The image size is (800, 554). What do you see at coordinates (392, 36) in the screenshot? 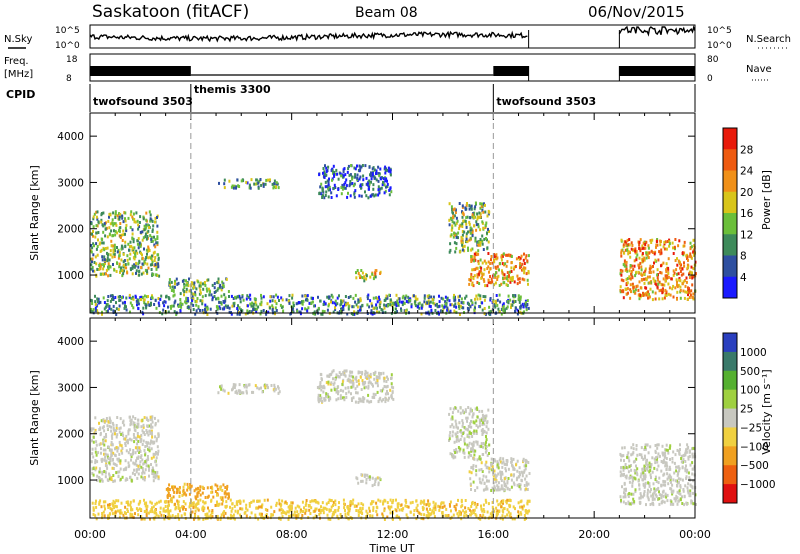
I see `nsky-panel-frame` at bounding box center [392, 36].